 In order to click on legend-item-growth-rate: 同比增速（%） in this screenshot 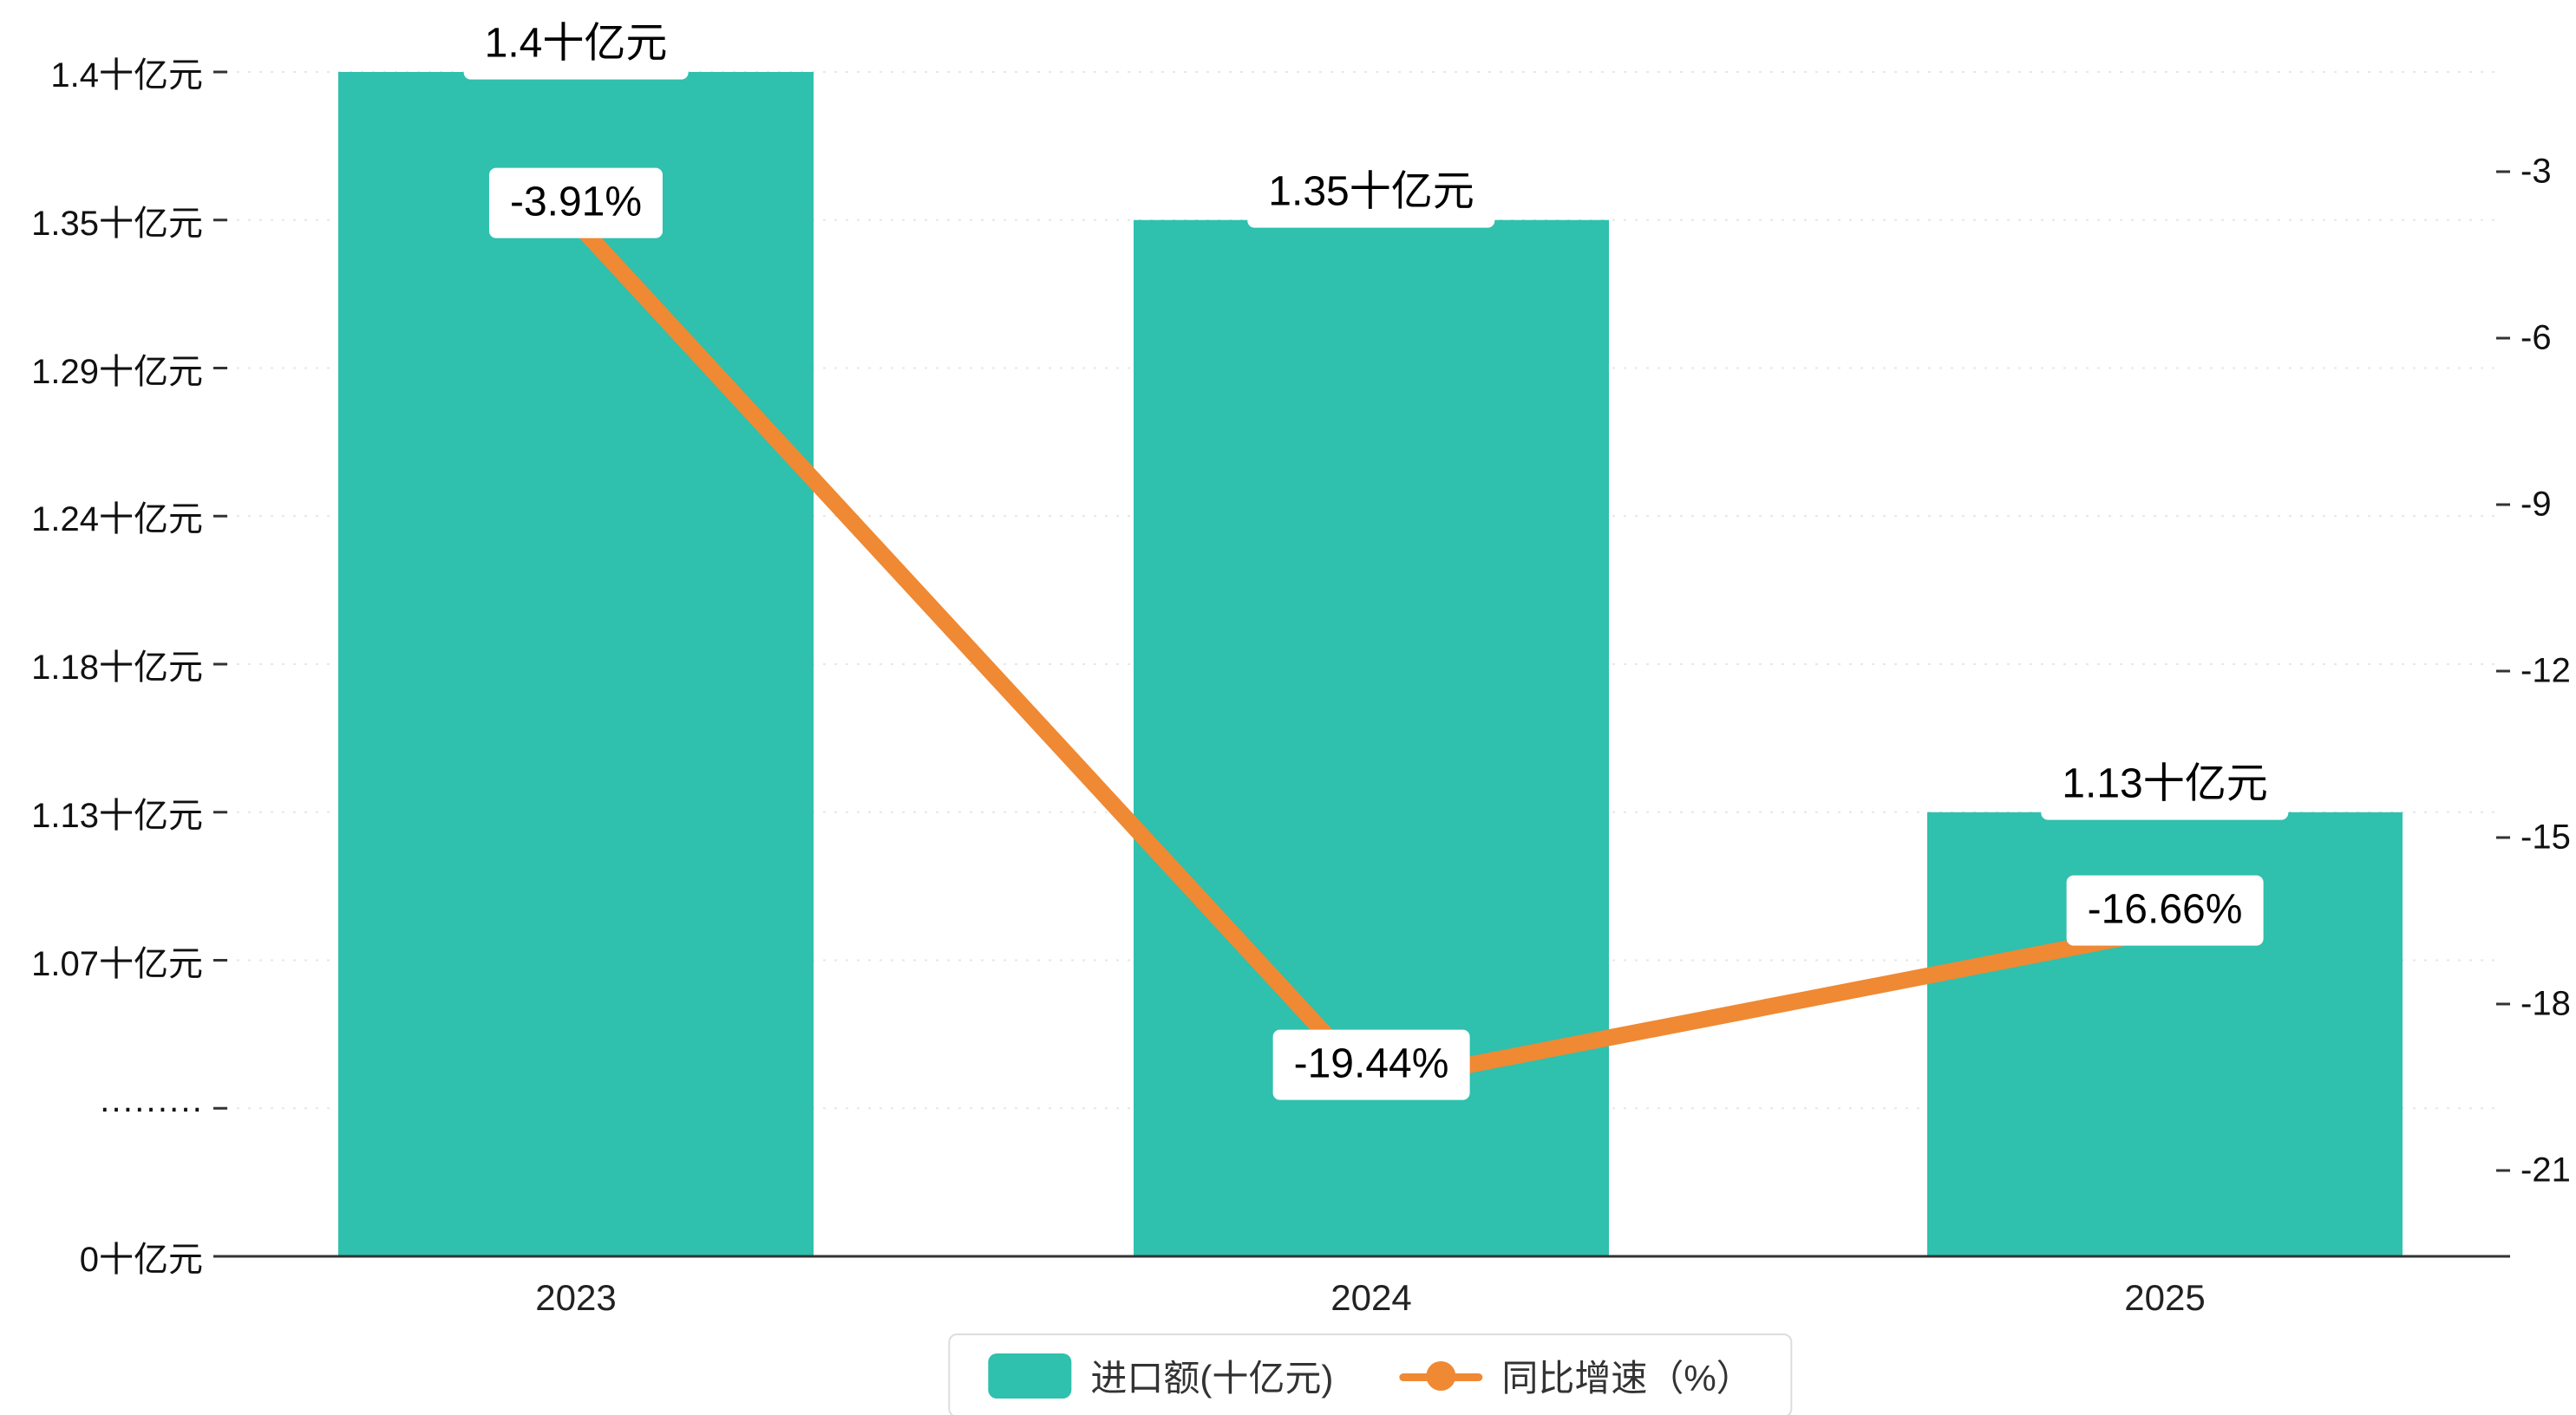, I will do `click(1576, 1375)`.